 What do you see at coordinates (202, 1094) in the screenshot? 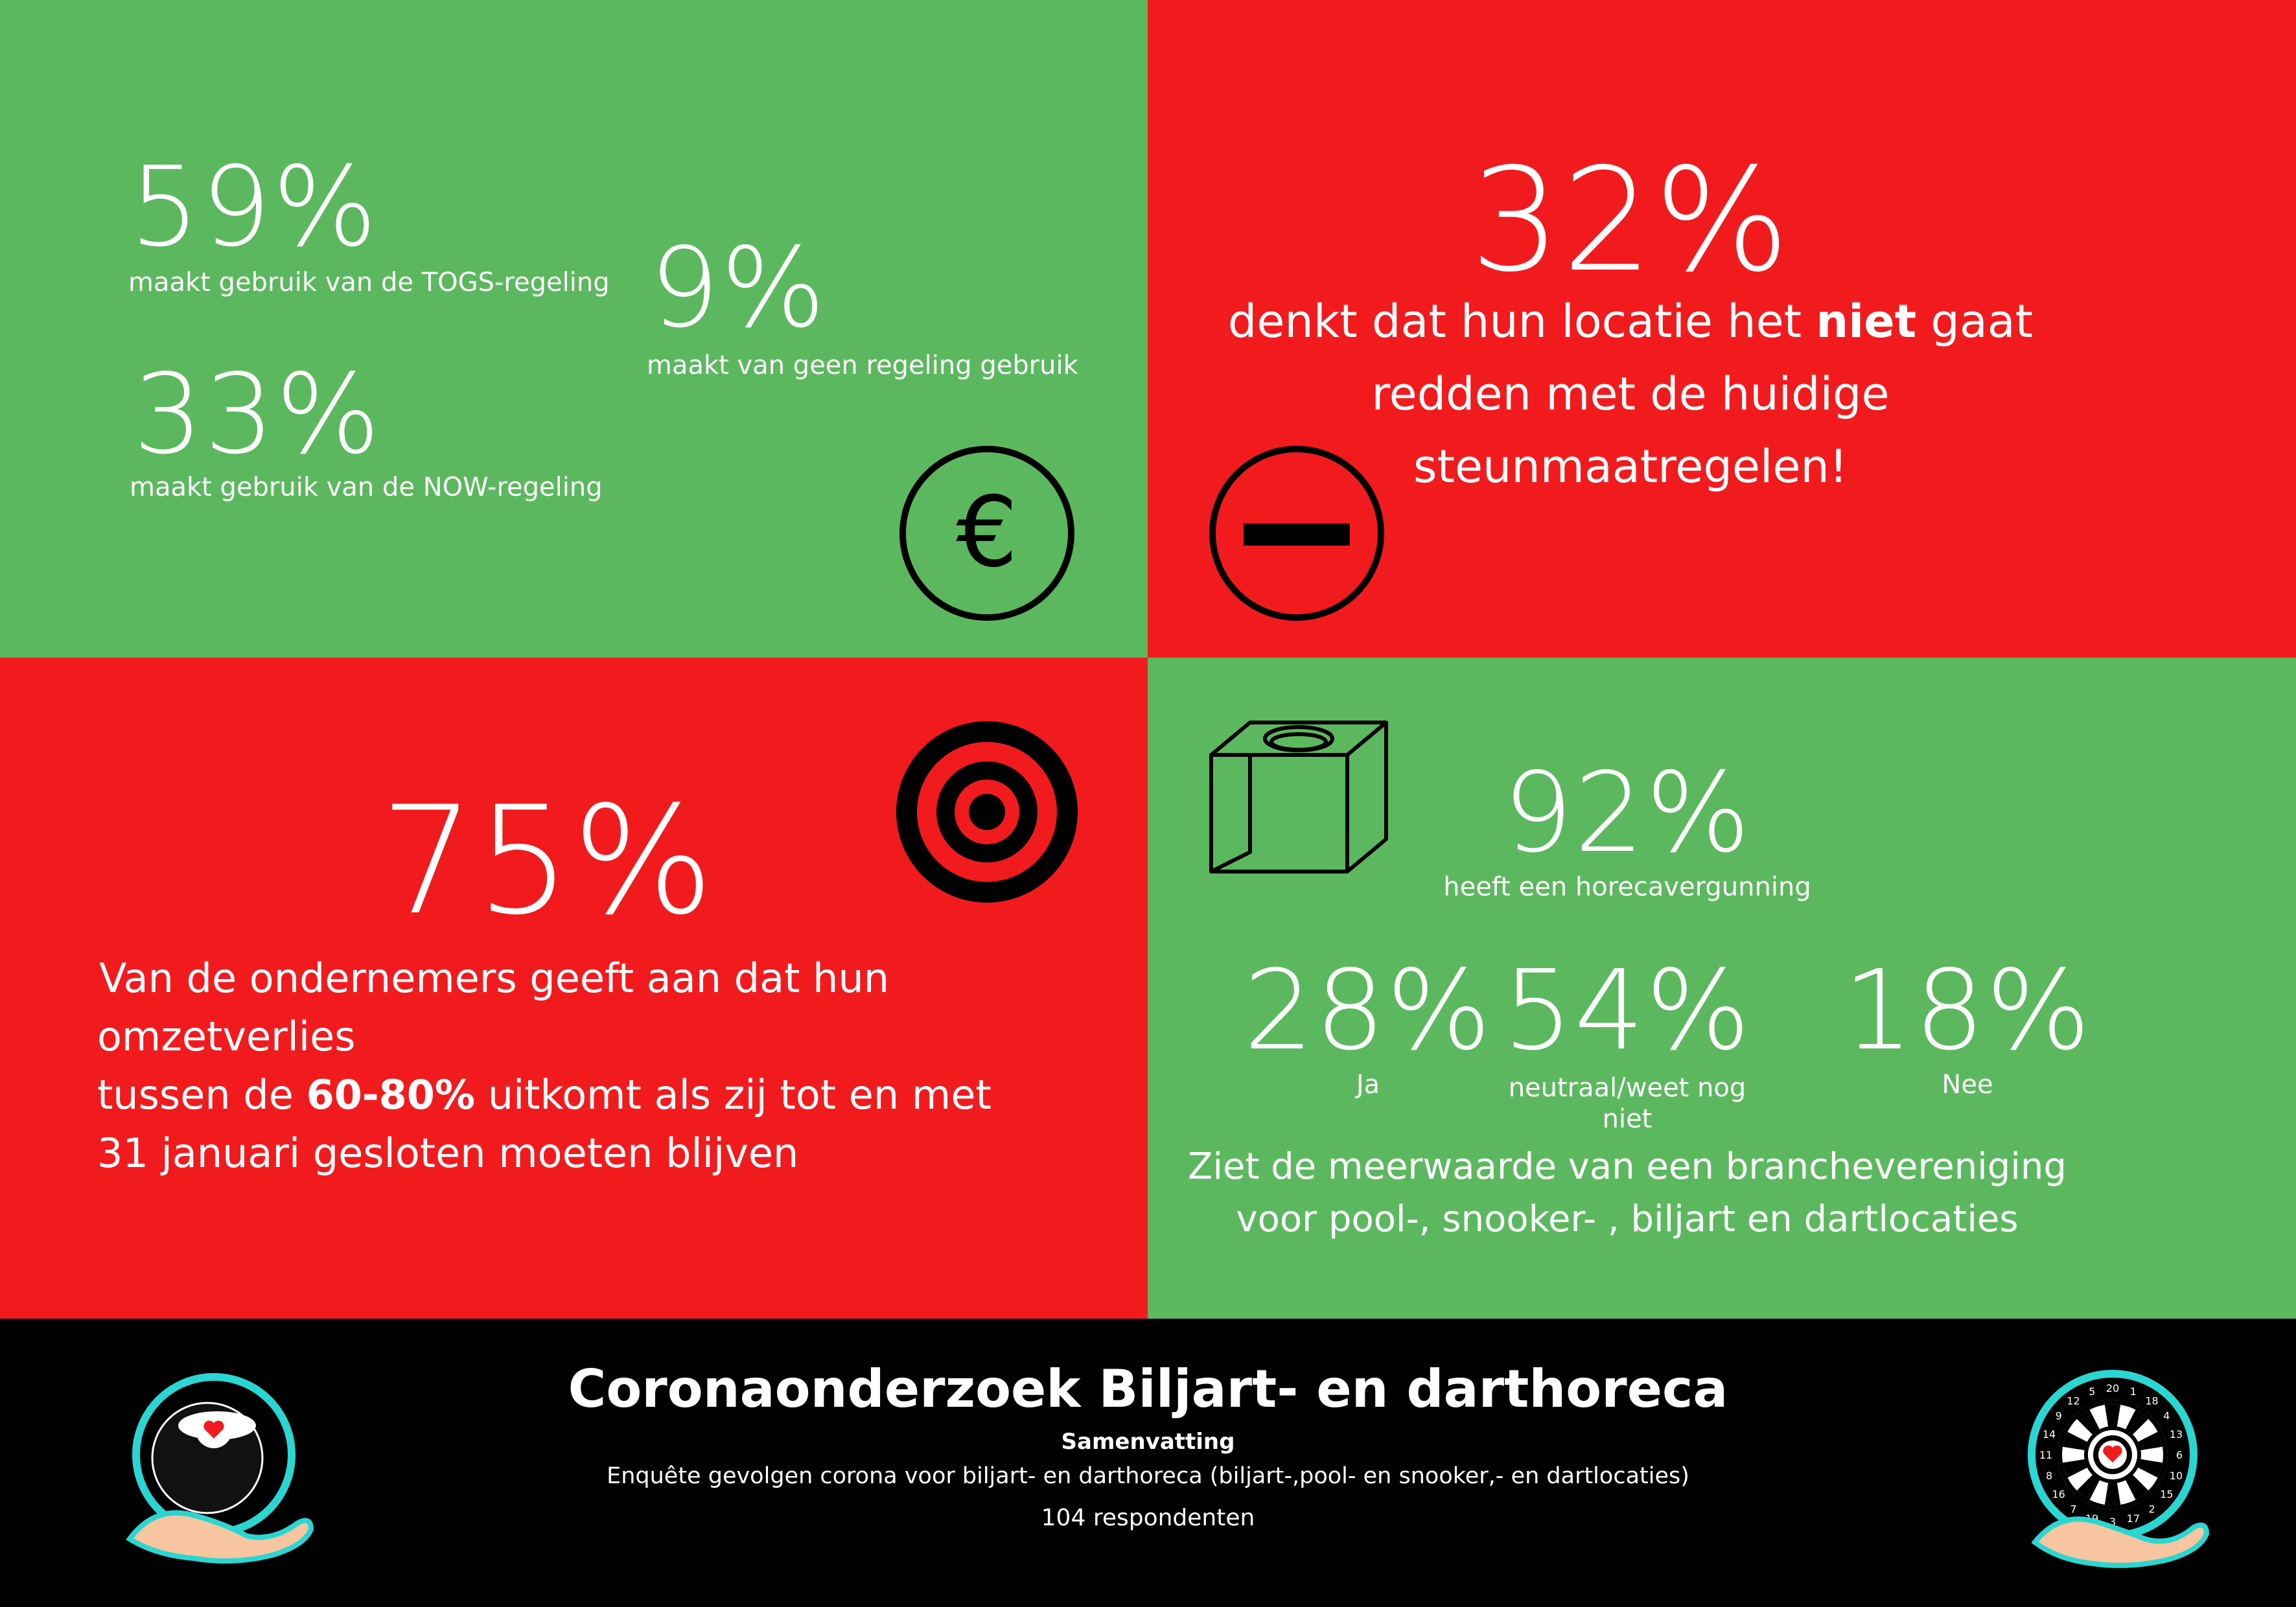
I see `revenue-loss-line2-pre: tussen de` at bounding box center [202, 1094].